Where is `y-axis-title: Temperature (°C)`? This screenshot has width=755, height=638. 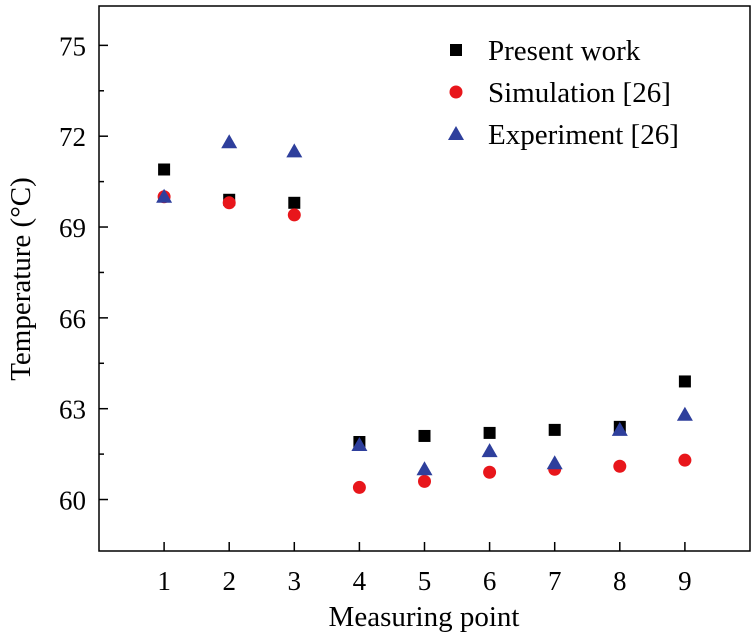
y-axis-title: Temperature (°C) is located at coordinates (21, 279).